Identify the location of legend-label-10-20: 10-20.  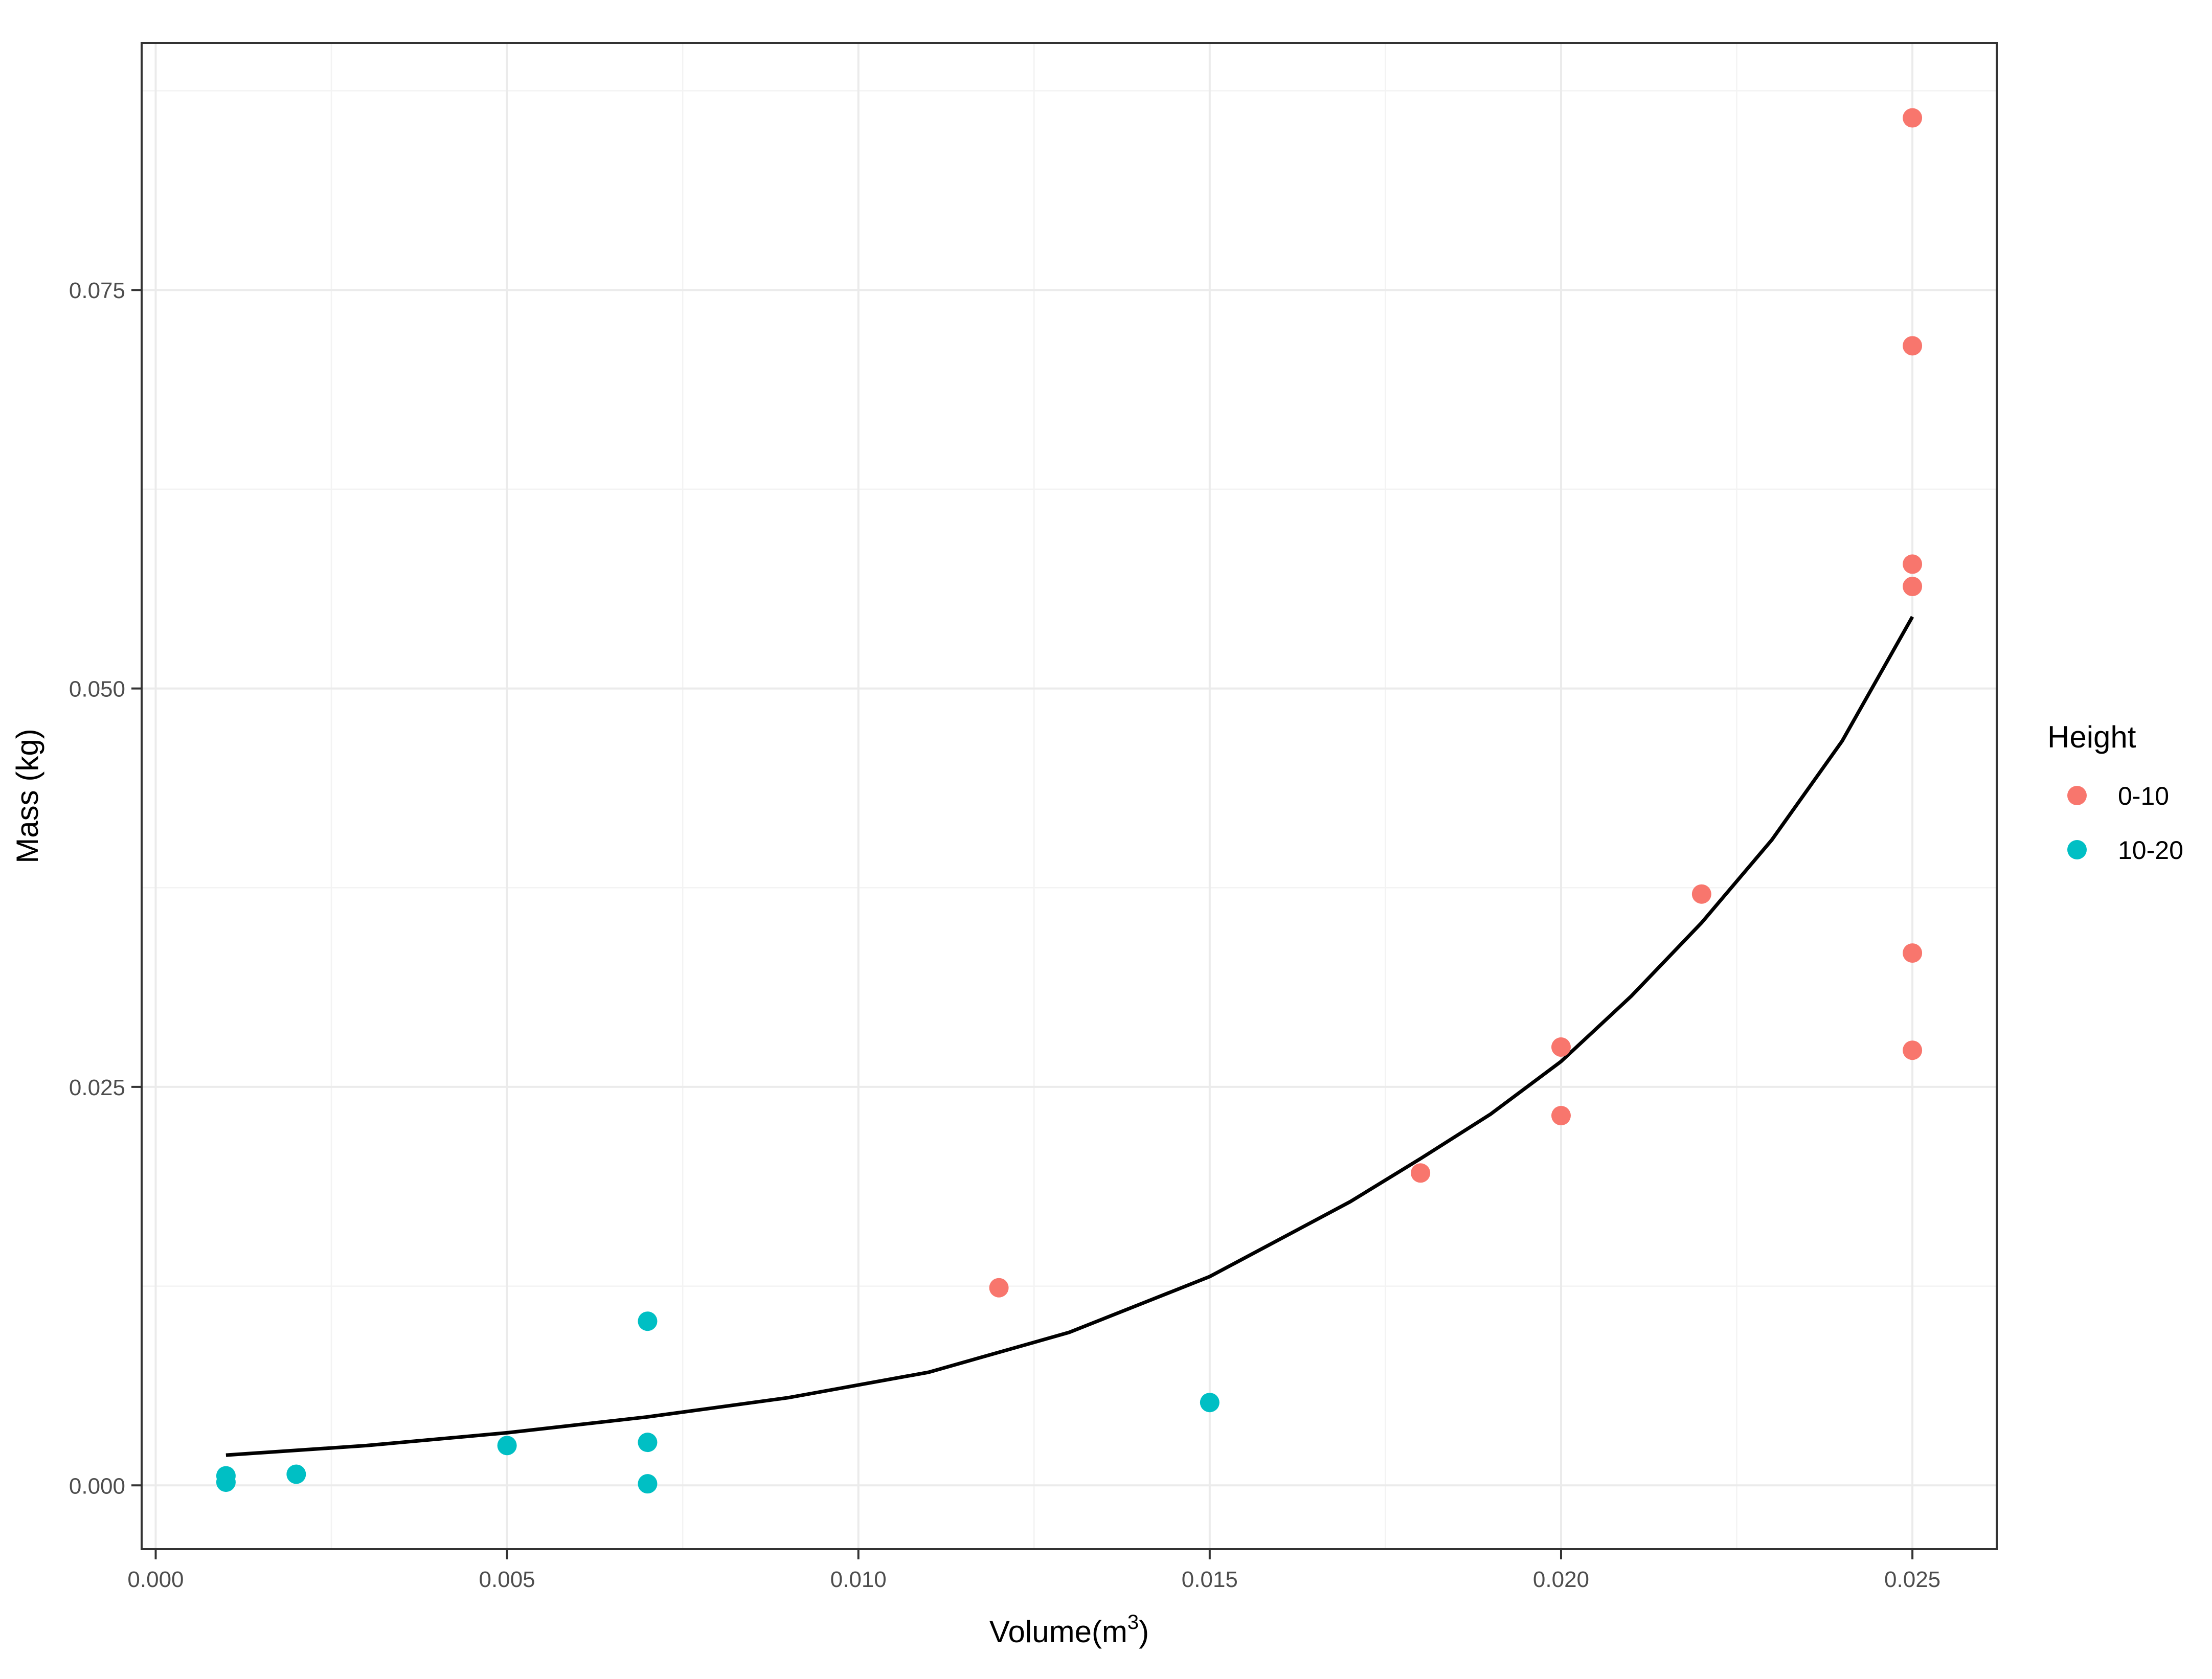
(2150, 850).